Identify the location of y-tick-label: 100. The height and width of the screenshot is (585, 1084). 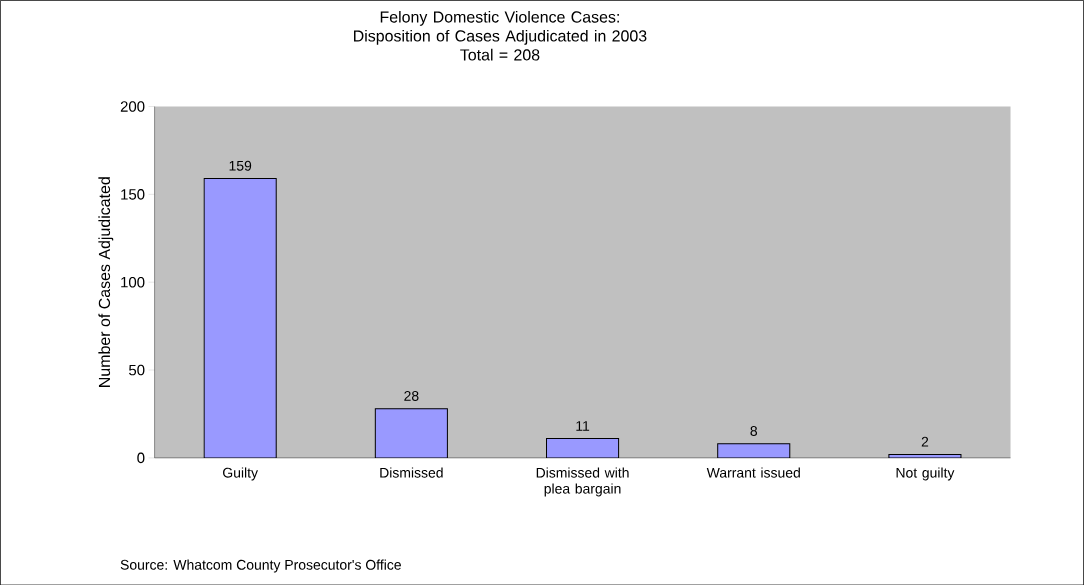
(133, 282).